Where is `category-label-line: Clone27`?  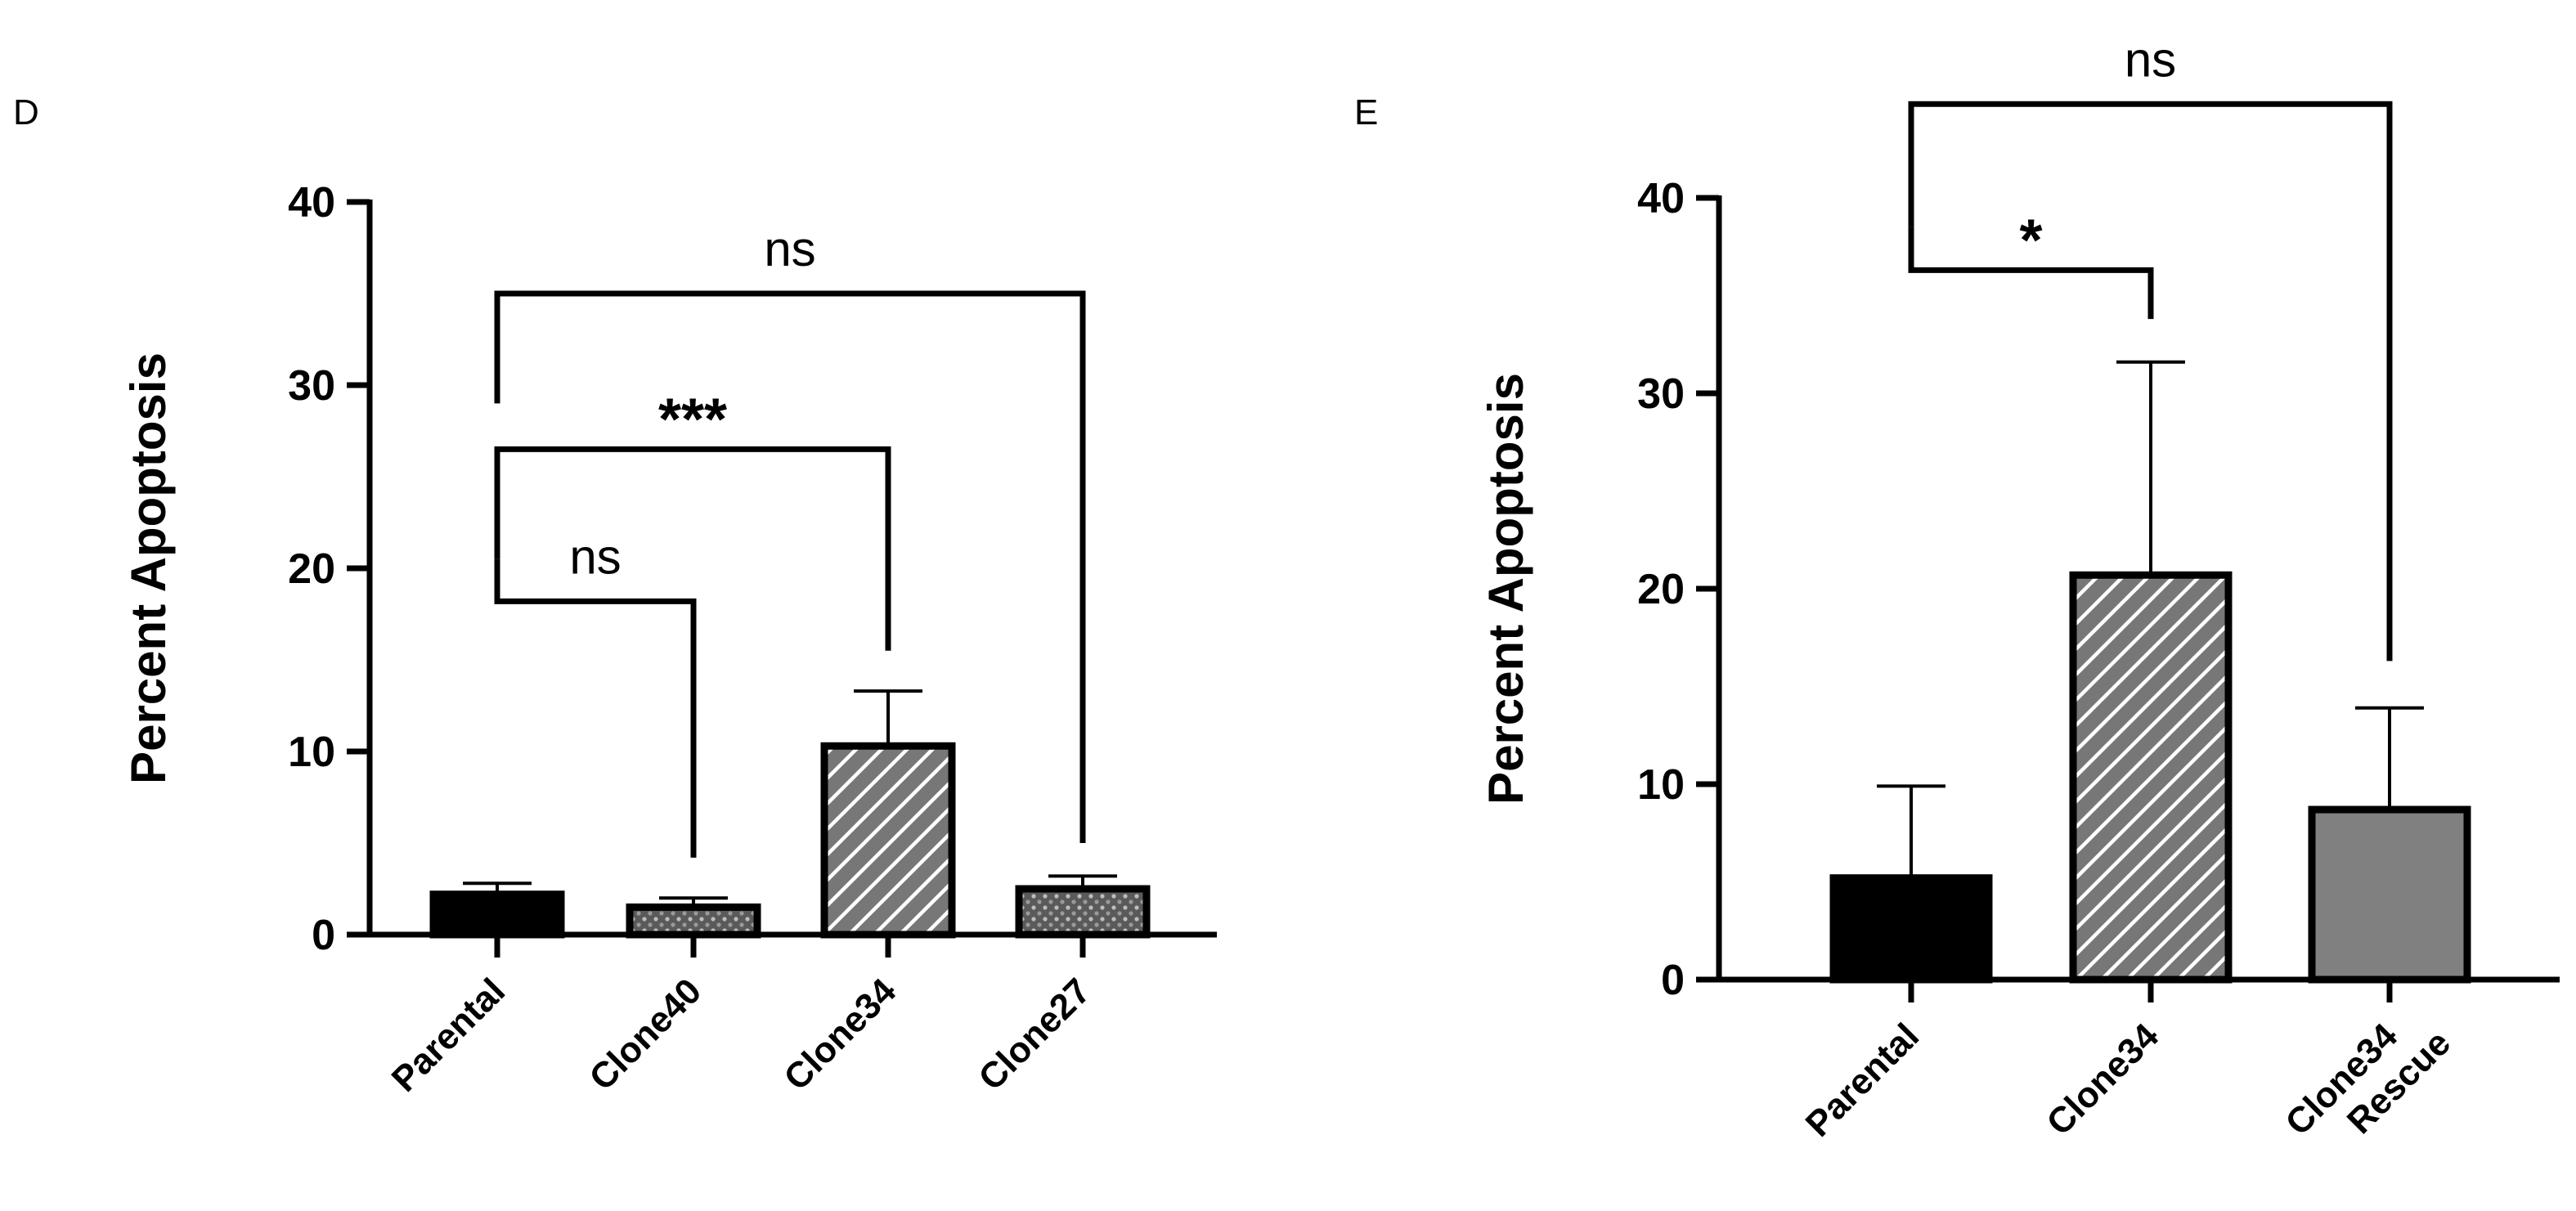 category-label-line: Clone27 is located at coordinates (1034, 1035).